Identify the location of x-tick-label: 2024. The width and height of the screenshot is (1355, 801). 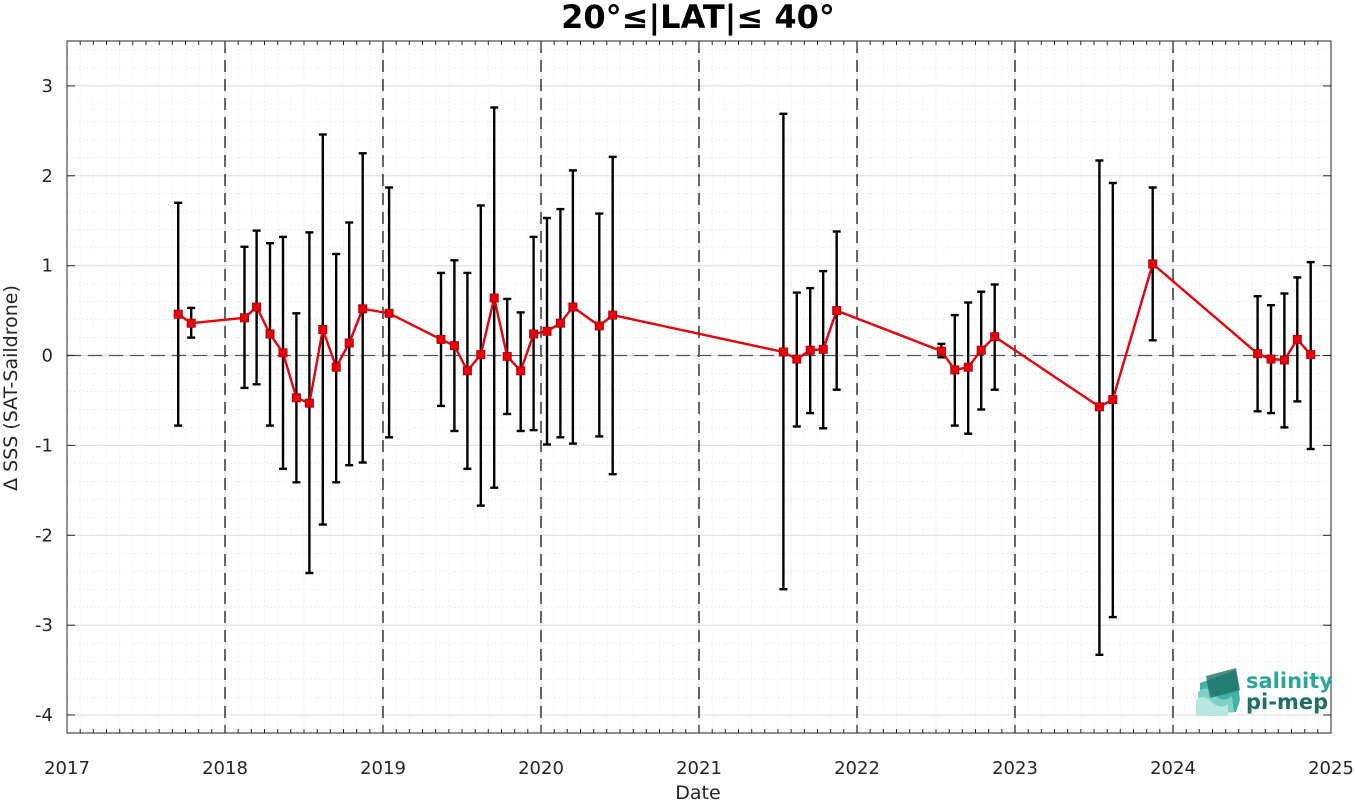
(1173, 768).